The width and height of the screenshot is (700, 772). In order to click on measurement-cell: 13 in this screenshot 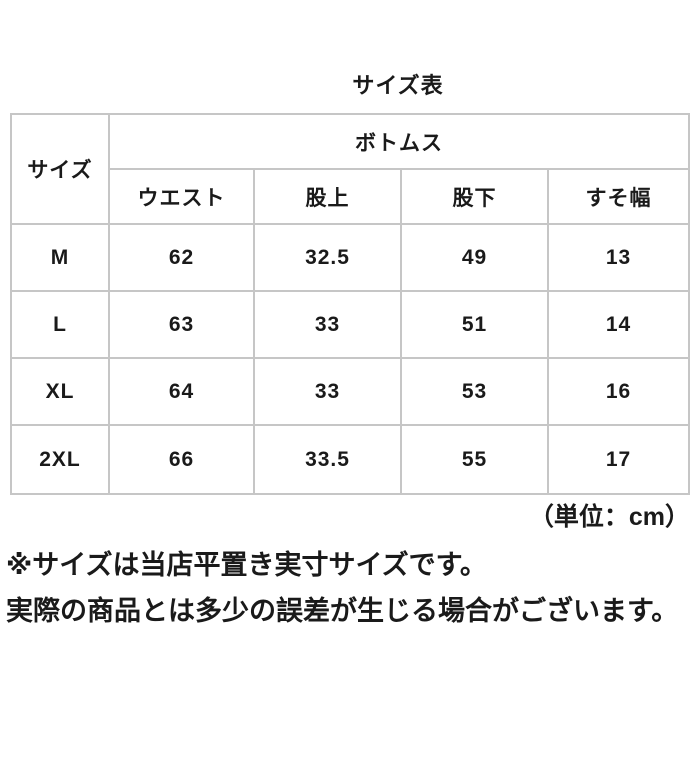, I will do `click(618, 257)`.